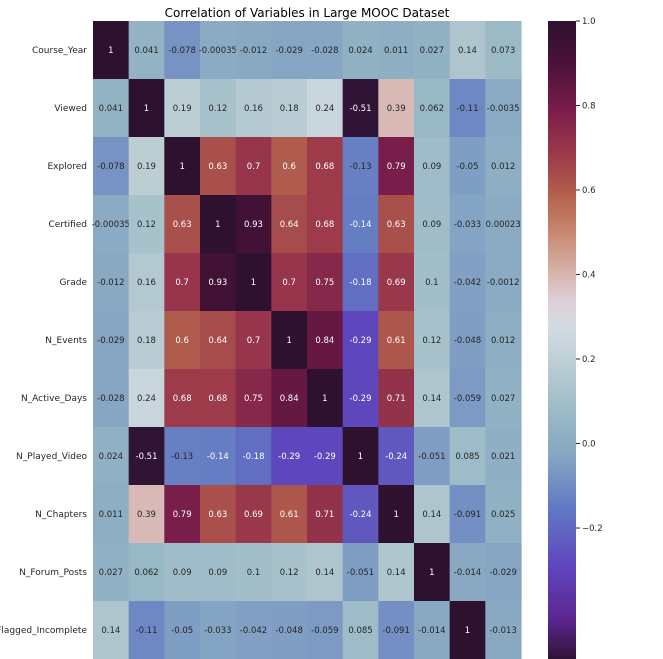 Image resolution: width=663 pixels, height=659 pixels. Describe the element at coordinates (468, 109) in the screenshot. I see `cell-value-label: -0.11` at that location.